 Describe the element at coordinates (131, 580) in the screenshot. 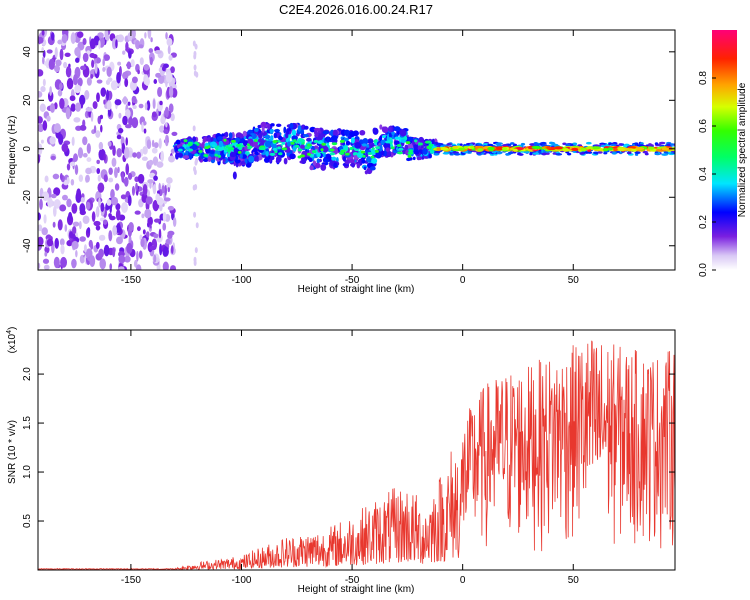

I see `x-tick-label: -150` at that location.